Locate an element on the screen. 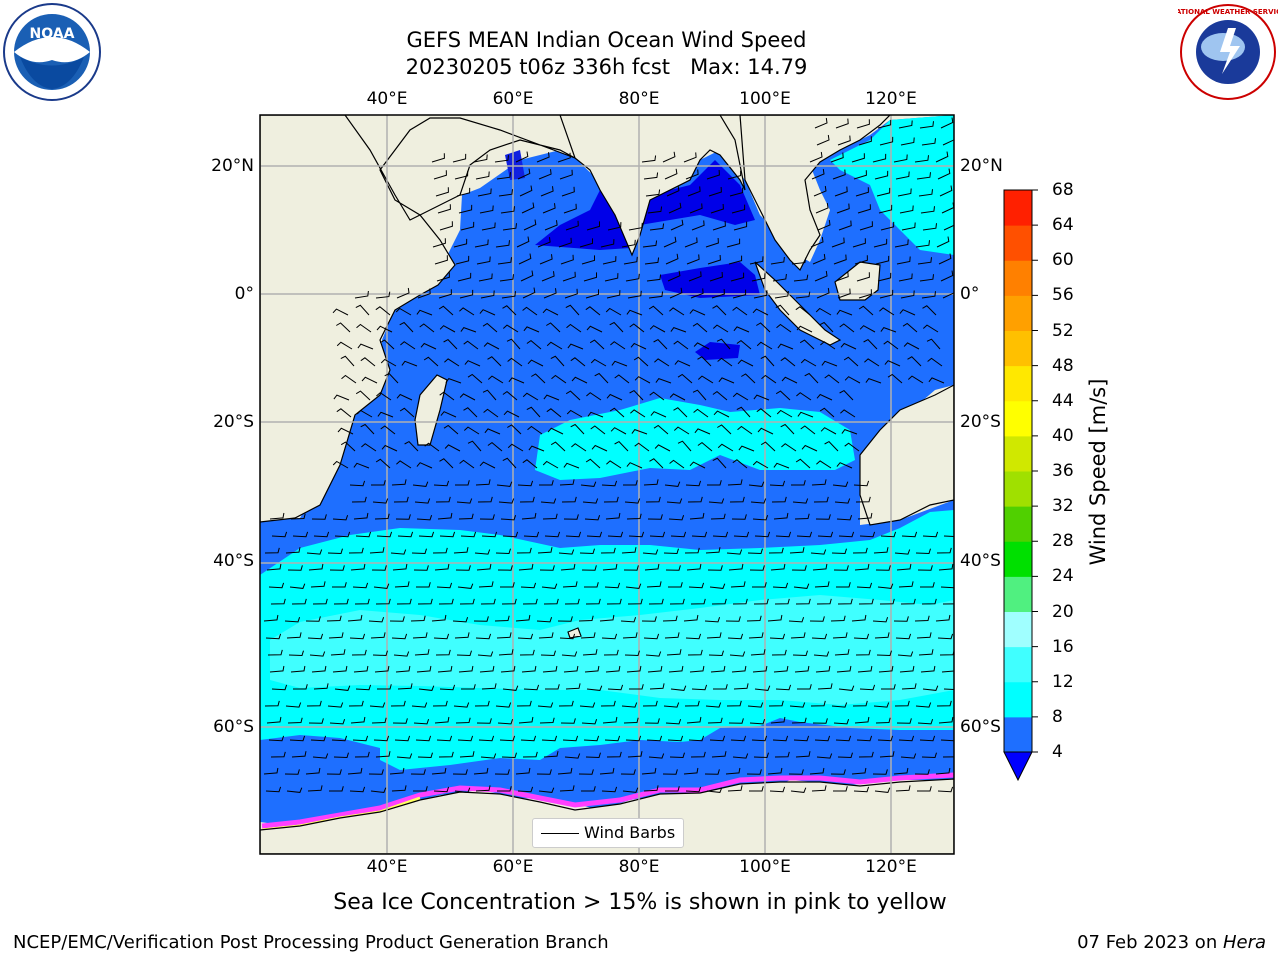 The width and height of the screenshot is (1280, 960). lon-tick-bottom-80e: 80°E is located at coordinates (639, 867).